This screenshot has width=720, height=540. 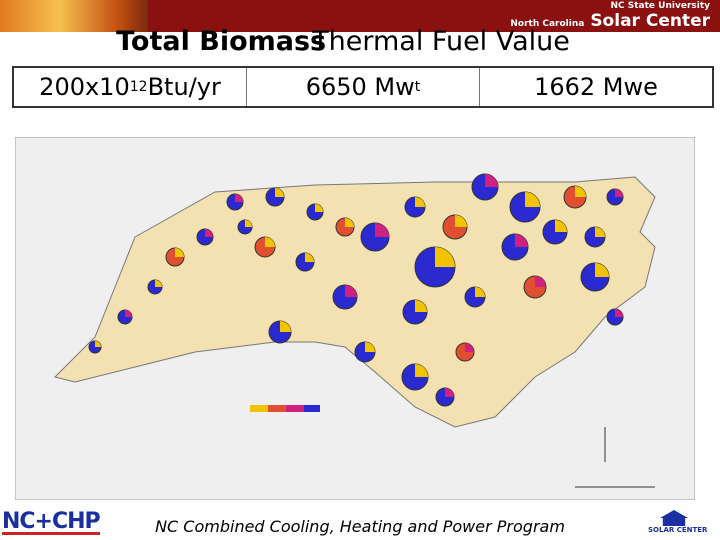 I want to click on stat-sup: 12, so click(x=138, y=87).